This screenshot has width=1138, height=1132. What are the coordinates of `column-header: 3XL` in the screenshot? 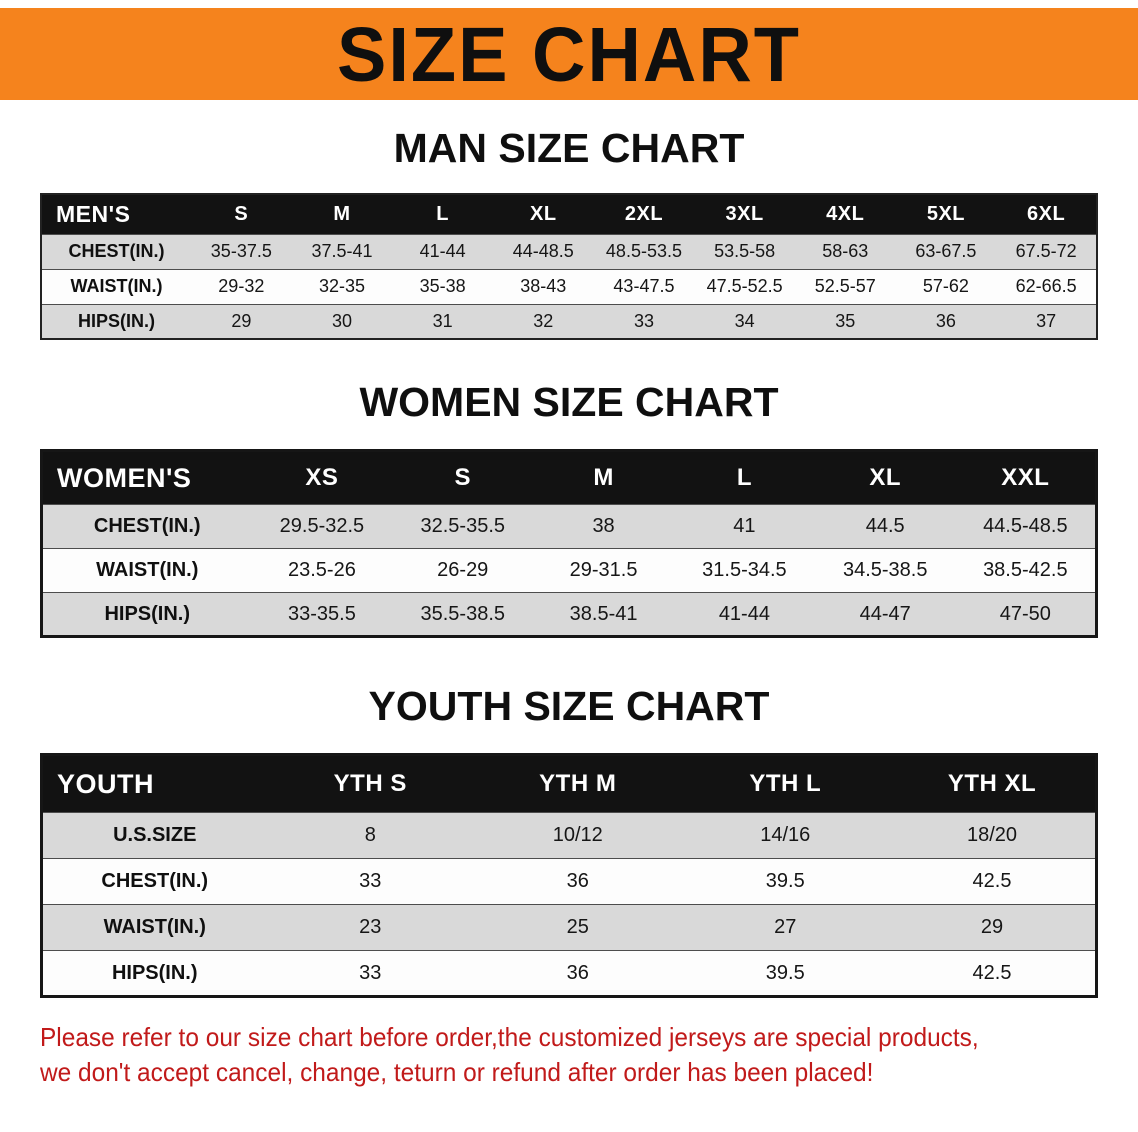 It's located at (744, 213).